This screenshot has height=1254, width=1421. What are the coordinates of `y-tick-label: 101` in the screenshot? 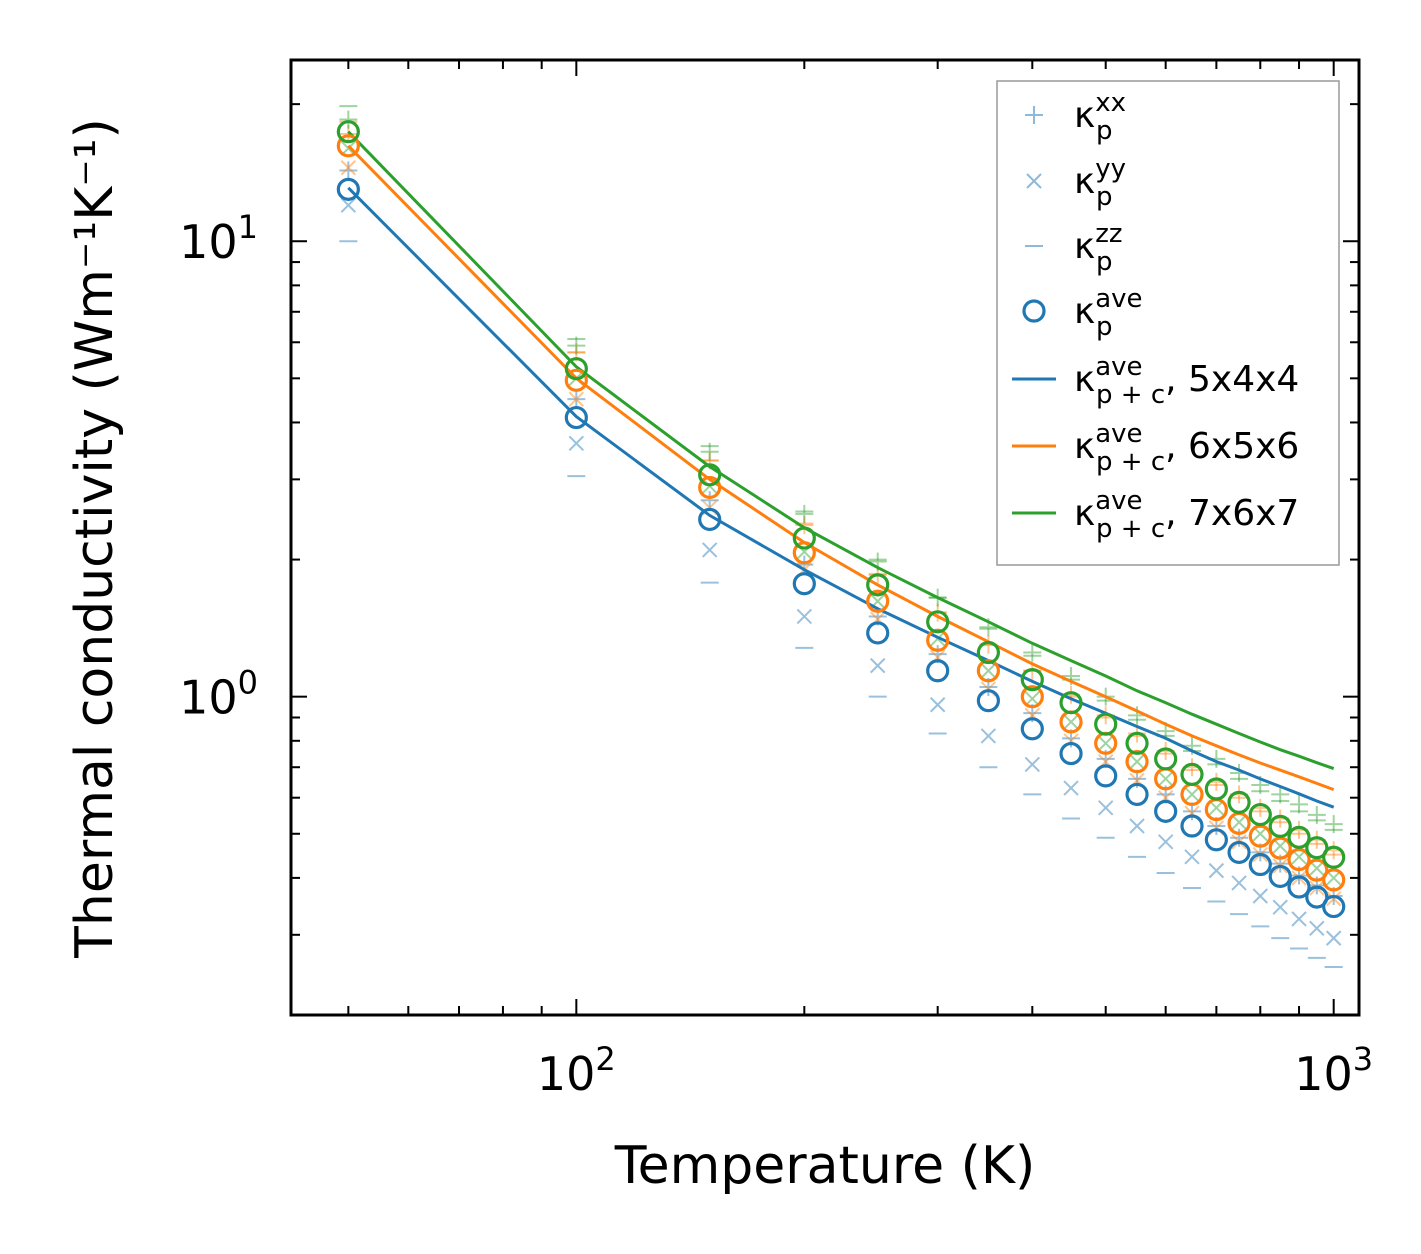 It's located at (218, 238).